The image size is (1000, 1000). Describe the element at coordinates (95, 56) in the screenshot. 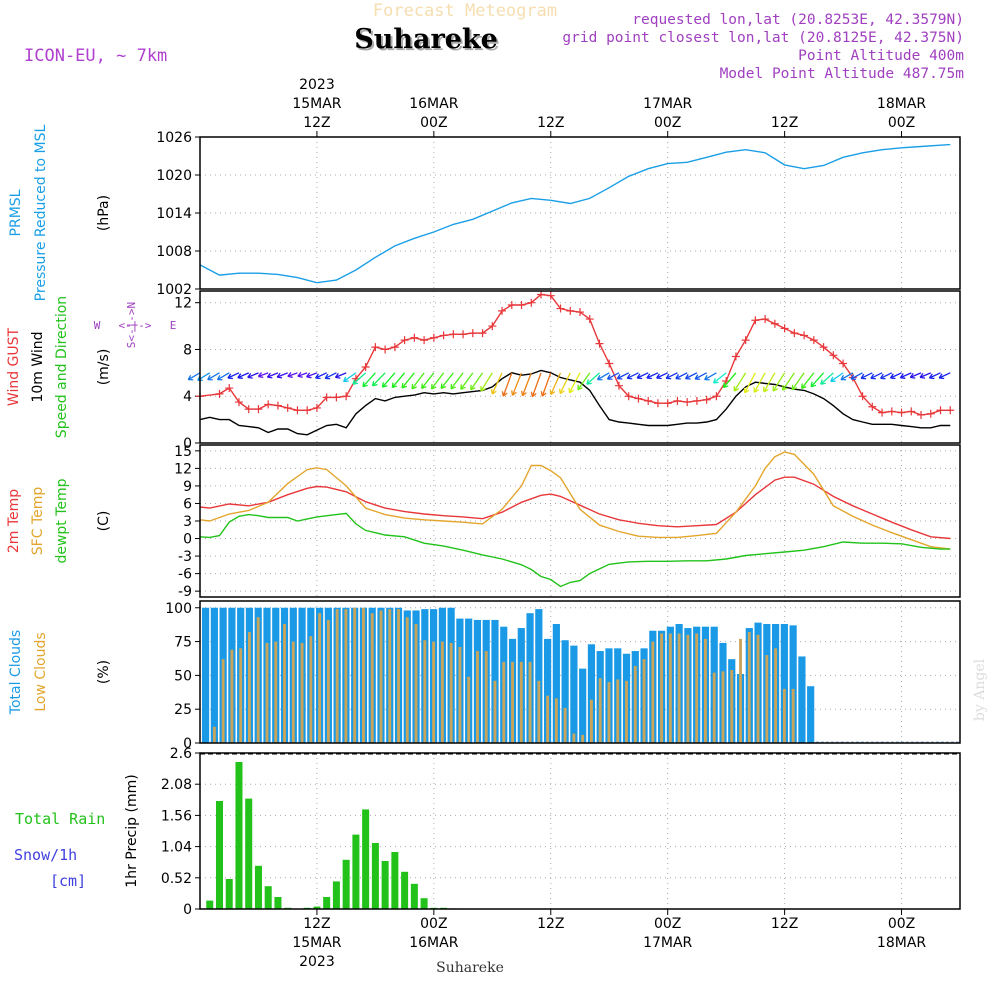

I see `model-label: ICON-EU, ~ 7km` at that location.